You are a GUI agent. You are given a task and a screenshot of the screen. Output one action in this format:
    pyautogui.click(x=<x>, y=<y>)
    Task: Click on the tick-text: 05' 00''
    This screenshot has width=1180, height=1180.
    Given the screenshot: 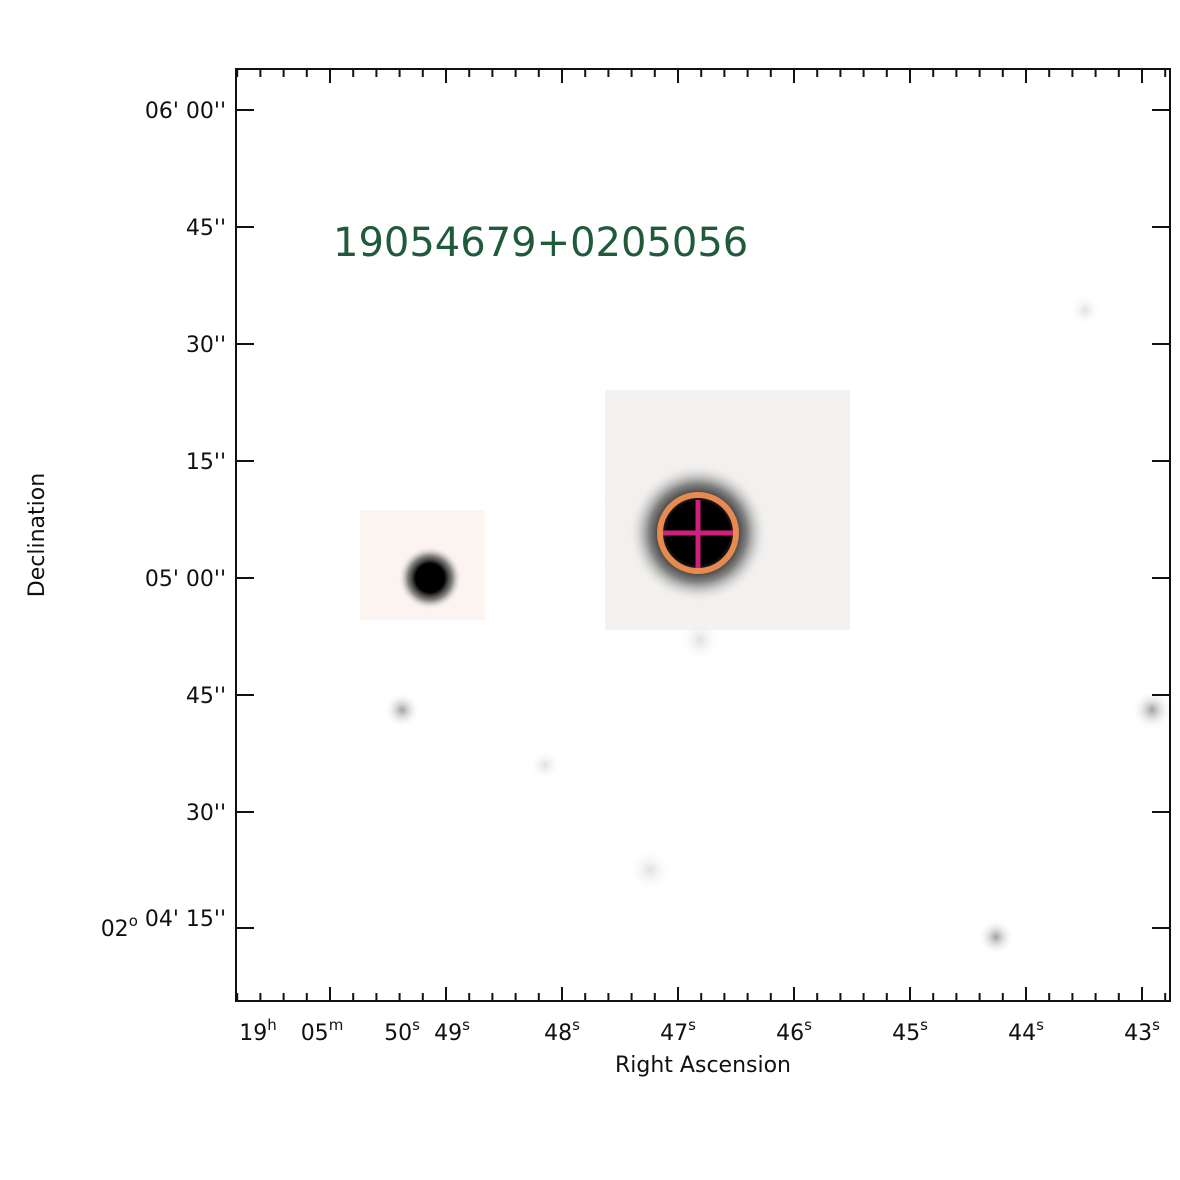 What is the action you would take?
    pyautogui.click(x=185, y=579)
    